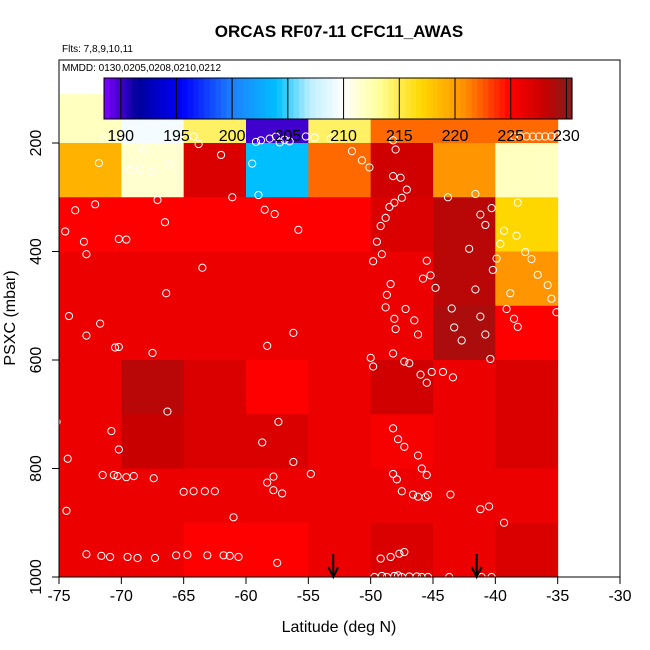  What do you see at coordinates (36, 143) in the screenshot?
I see `y-tick-label: 200` at bounding box center [36, 143].